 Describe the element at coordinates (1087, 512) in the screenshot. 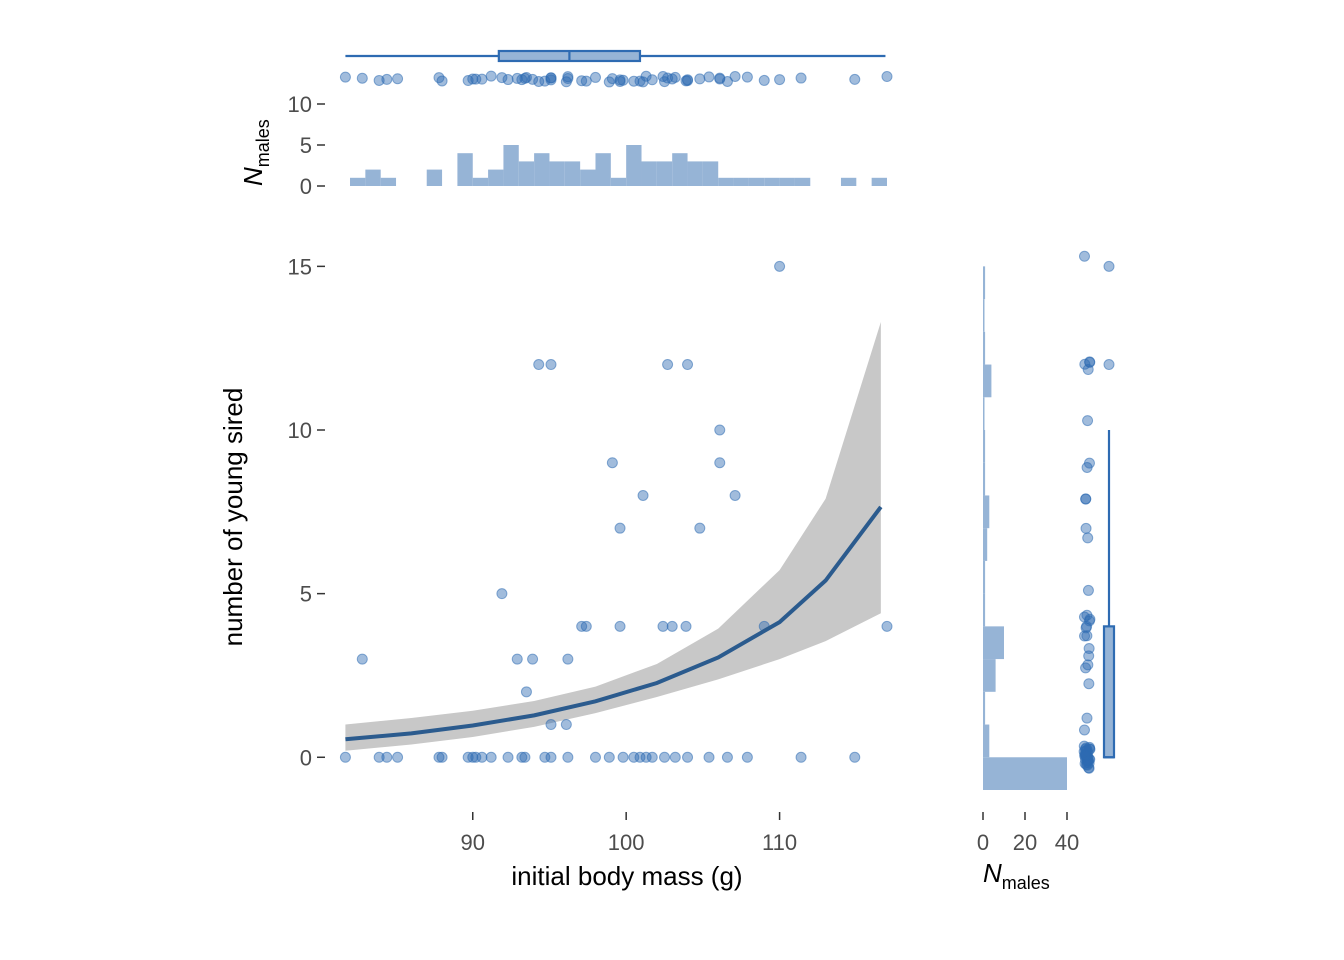

I see `right-jitter-points` at that location.